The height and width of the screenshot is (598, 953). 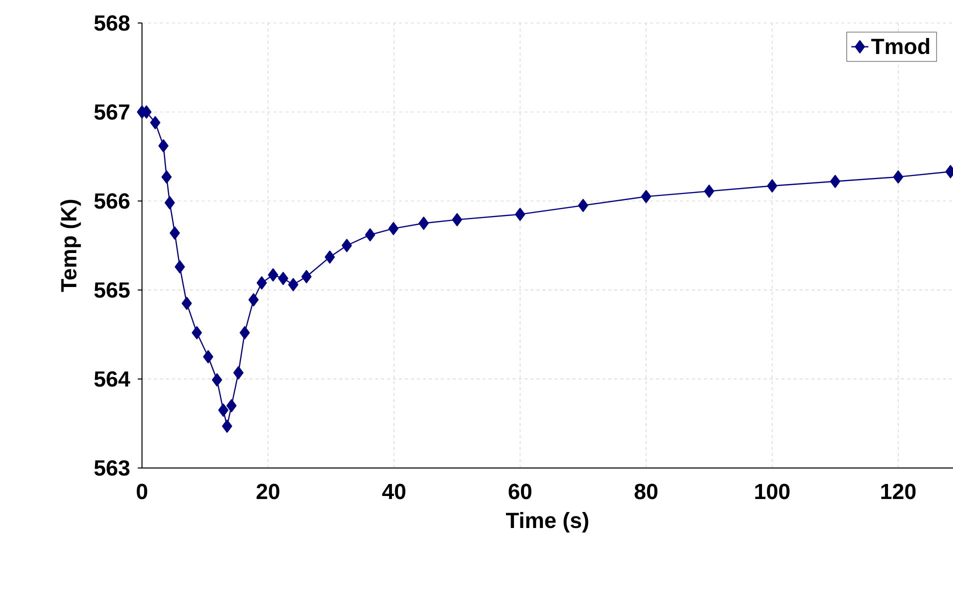 I want to click on x-tick-label: 20, so click(x=268, y=492).